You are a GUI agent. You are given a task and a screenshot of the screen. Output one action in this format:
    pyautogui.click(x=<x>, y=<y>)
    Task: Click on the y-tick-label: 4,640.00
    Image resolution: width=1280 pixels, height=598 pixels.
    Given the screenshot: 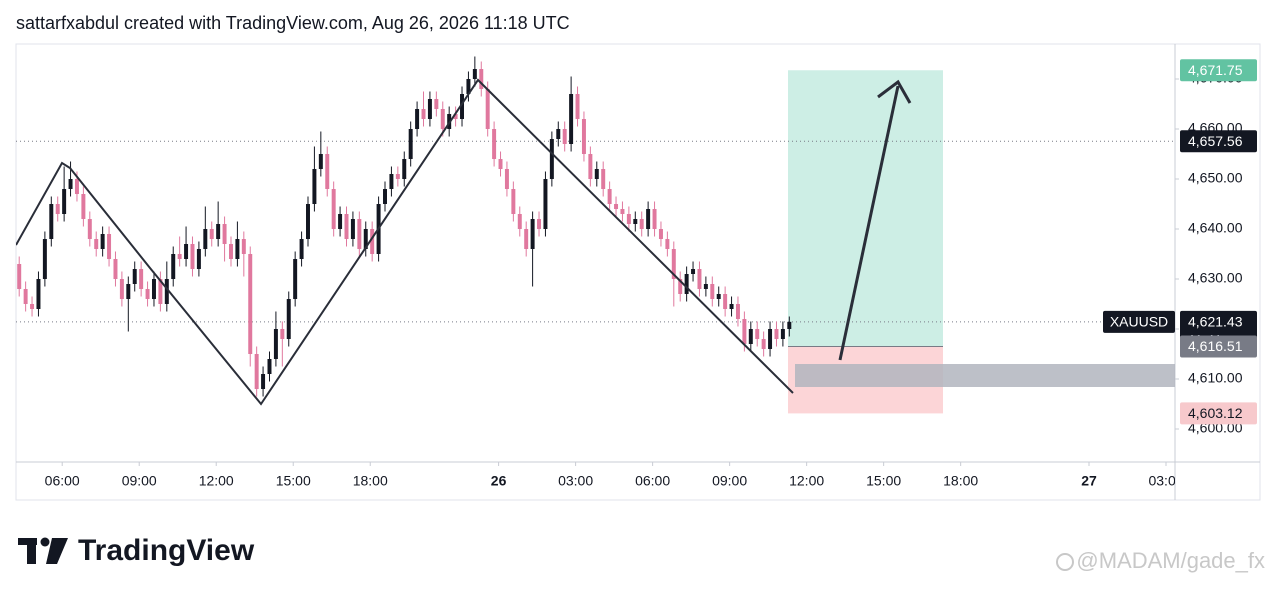 What is the action you would take?
    pyautogui.click(x=1215, y=228)
    